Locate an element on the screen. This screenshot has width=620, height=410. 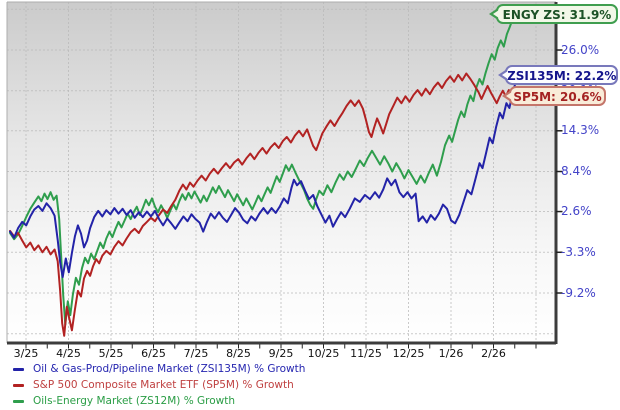
callout-badge-ENGY-ZS: ENGY ZS: 31.9% is located at coordinates (553, 14).